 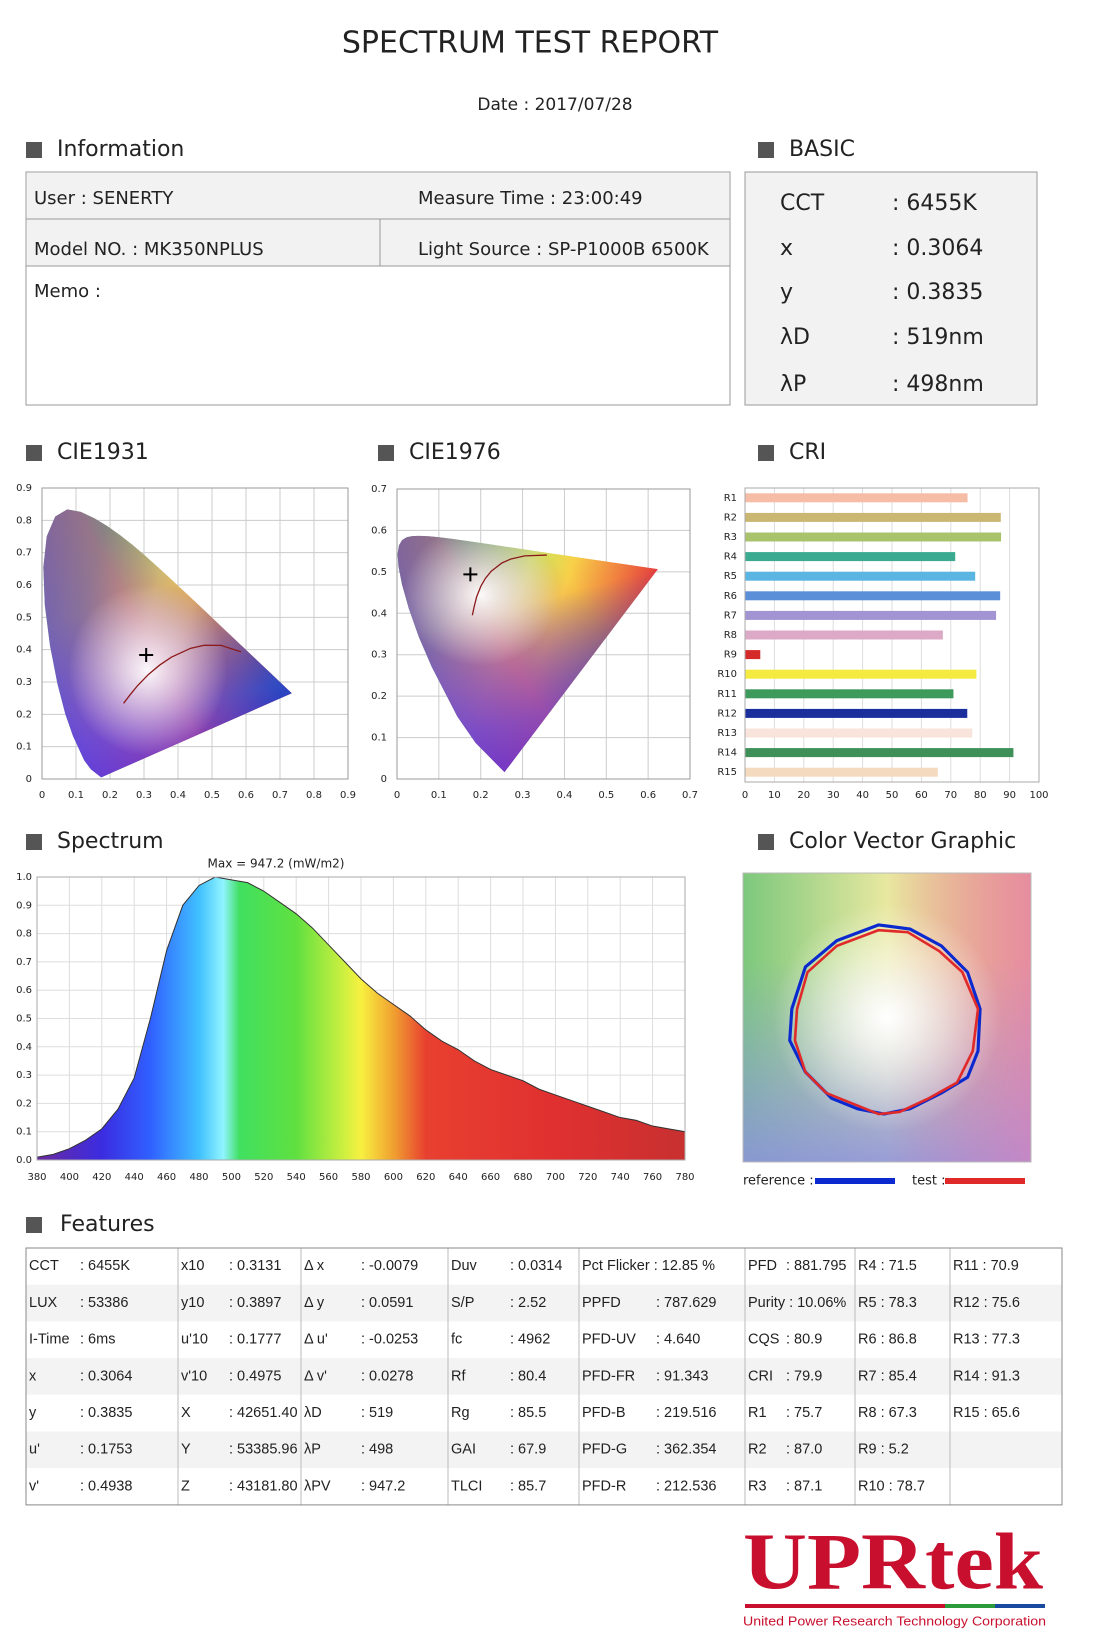 What do you see at coordinates (34, 1450) in the screenshot?
I see `cell-label: u'` at bounding box center [34, 1450].